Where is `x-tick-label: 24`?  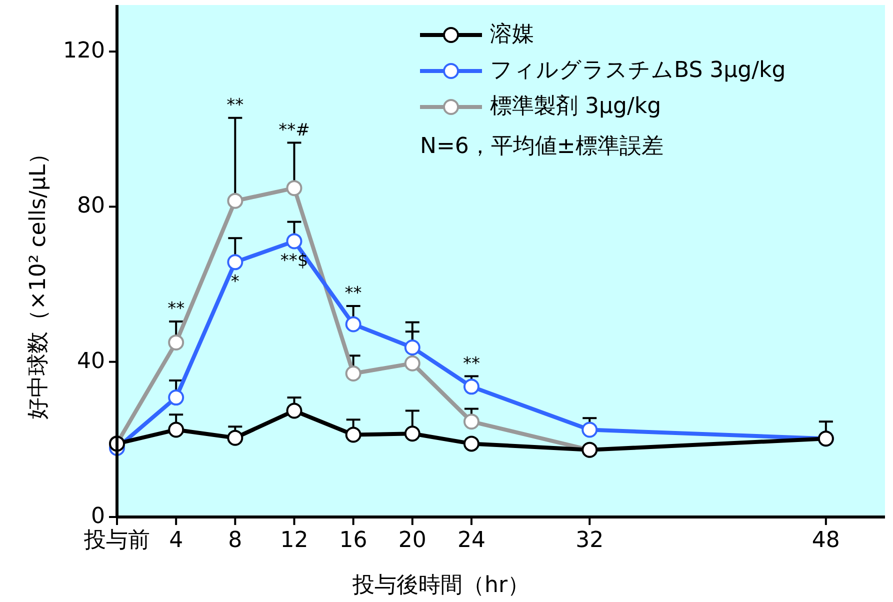
x-tick-label: 24 is located at coordinates (471, 540).